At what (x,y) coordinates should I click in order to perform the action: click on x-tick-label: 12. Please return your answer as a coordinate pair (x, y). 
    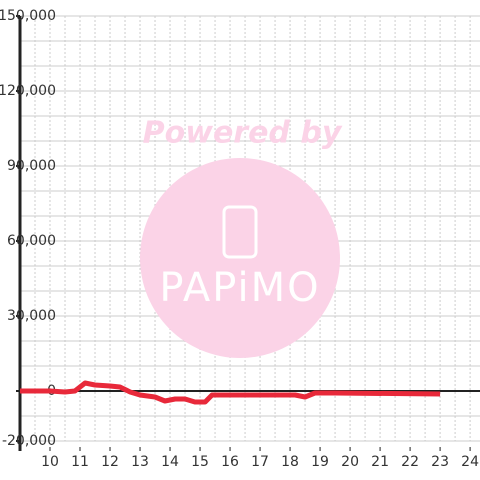
    Looking at the image, I should click on (110, 462).